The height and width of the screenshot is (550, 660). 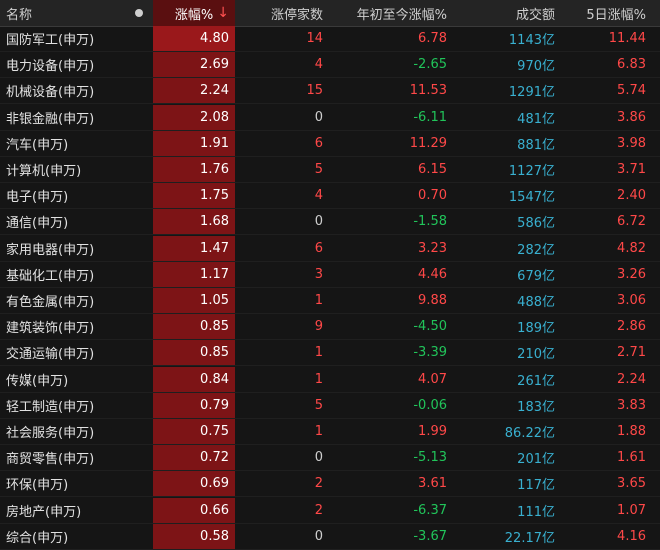 What do you see at coordinates (536, 145) in the screenshot?
I see `row-volume: 881亿` at bounding box center [536, 145].